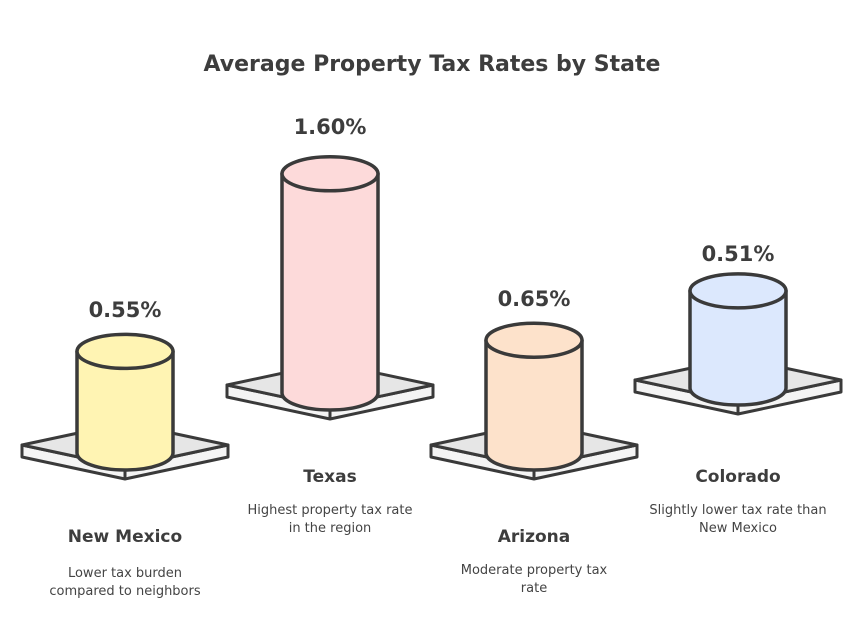  I want to click on bar-top-arizona, so click(534, 340).